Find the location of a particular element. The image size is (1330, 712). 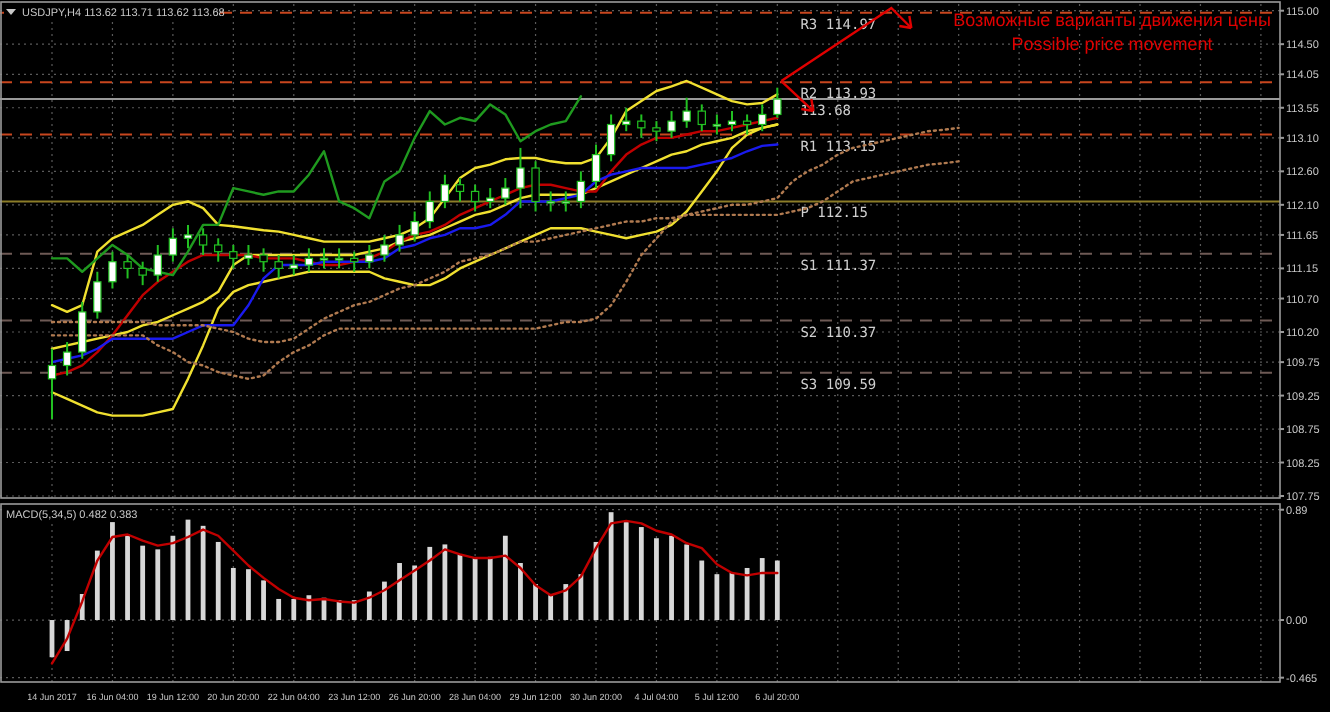

annotation: Возможные варианты движения цены is located at coordinates (1112, 20).